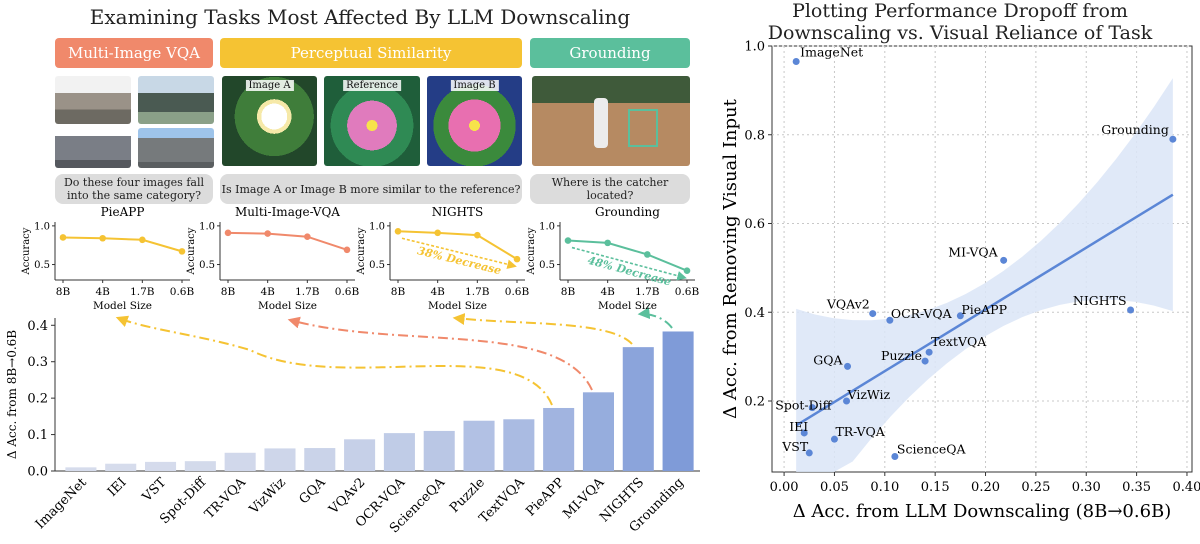 The image size is (1200, 544). What do you see at coordinates (925, 361) in the screenshot?
I see `point-puzzle` at bounding box center [925, 361].